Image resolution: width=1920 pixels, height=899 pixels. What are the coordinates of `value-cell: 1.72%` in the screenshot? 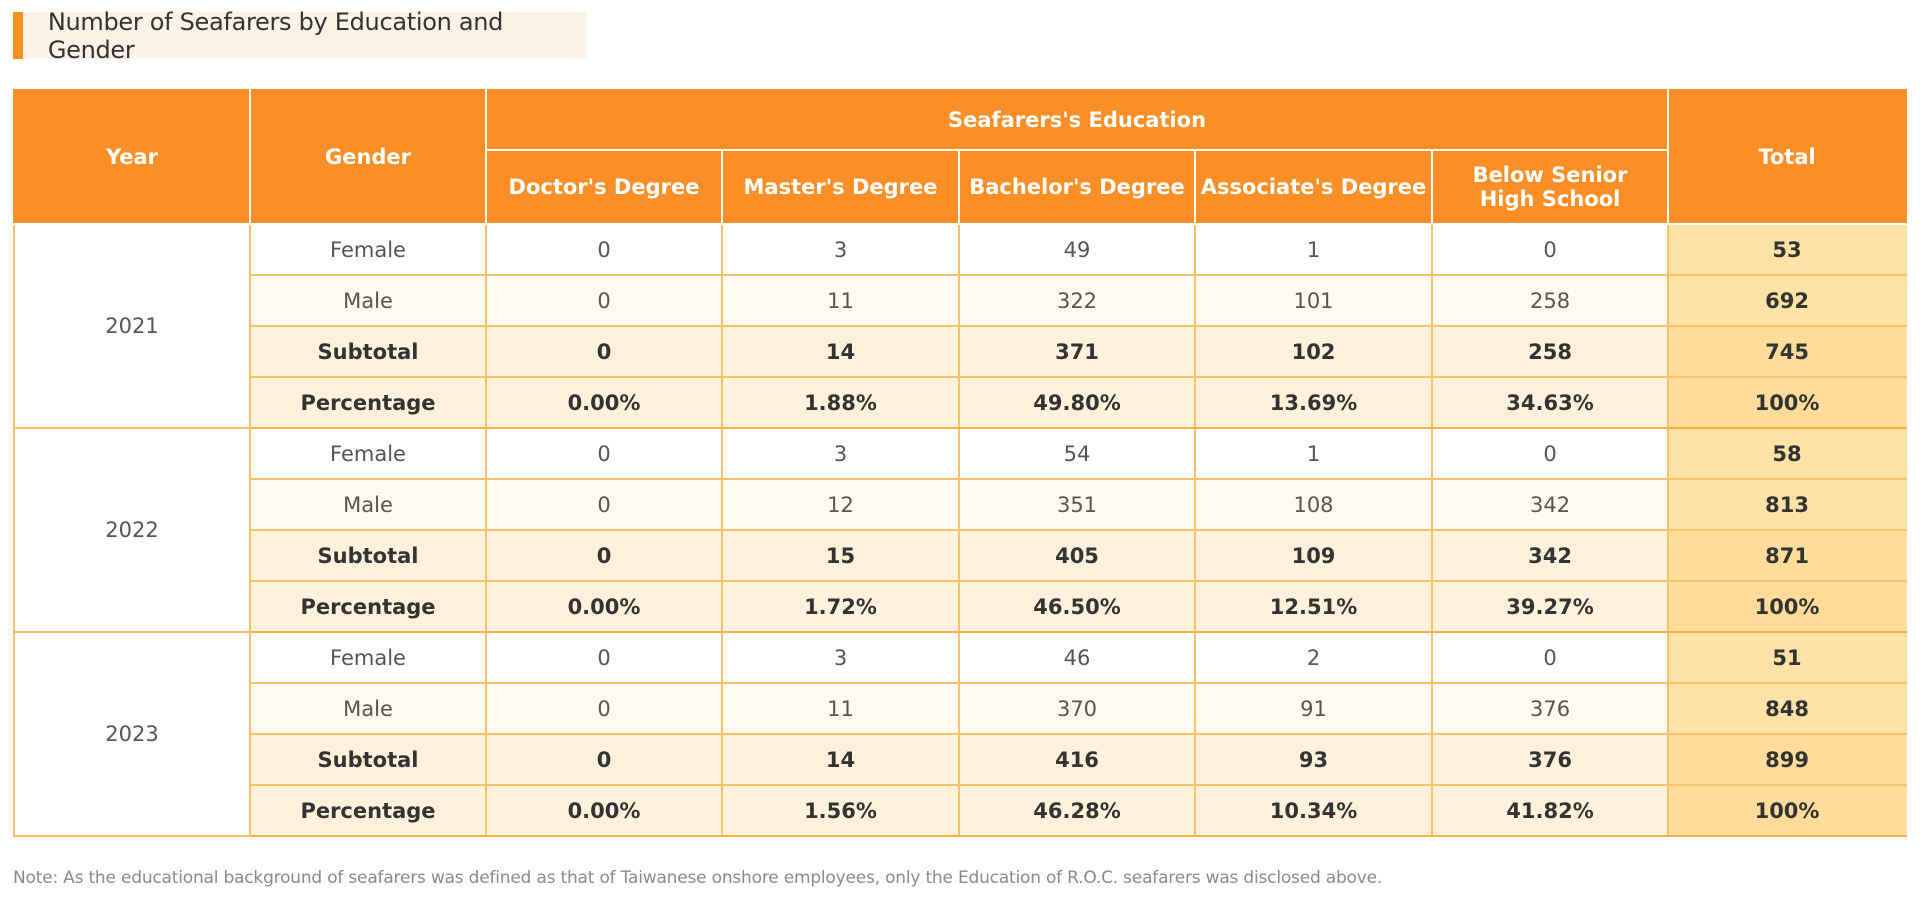 It's located at (840, 606).